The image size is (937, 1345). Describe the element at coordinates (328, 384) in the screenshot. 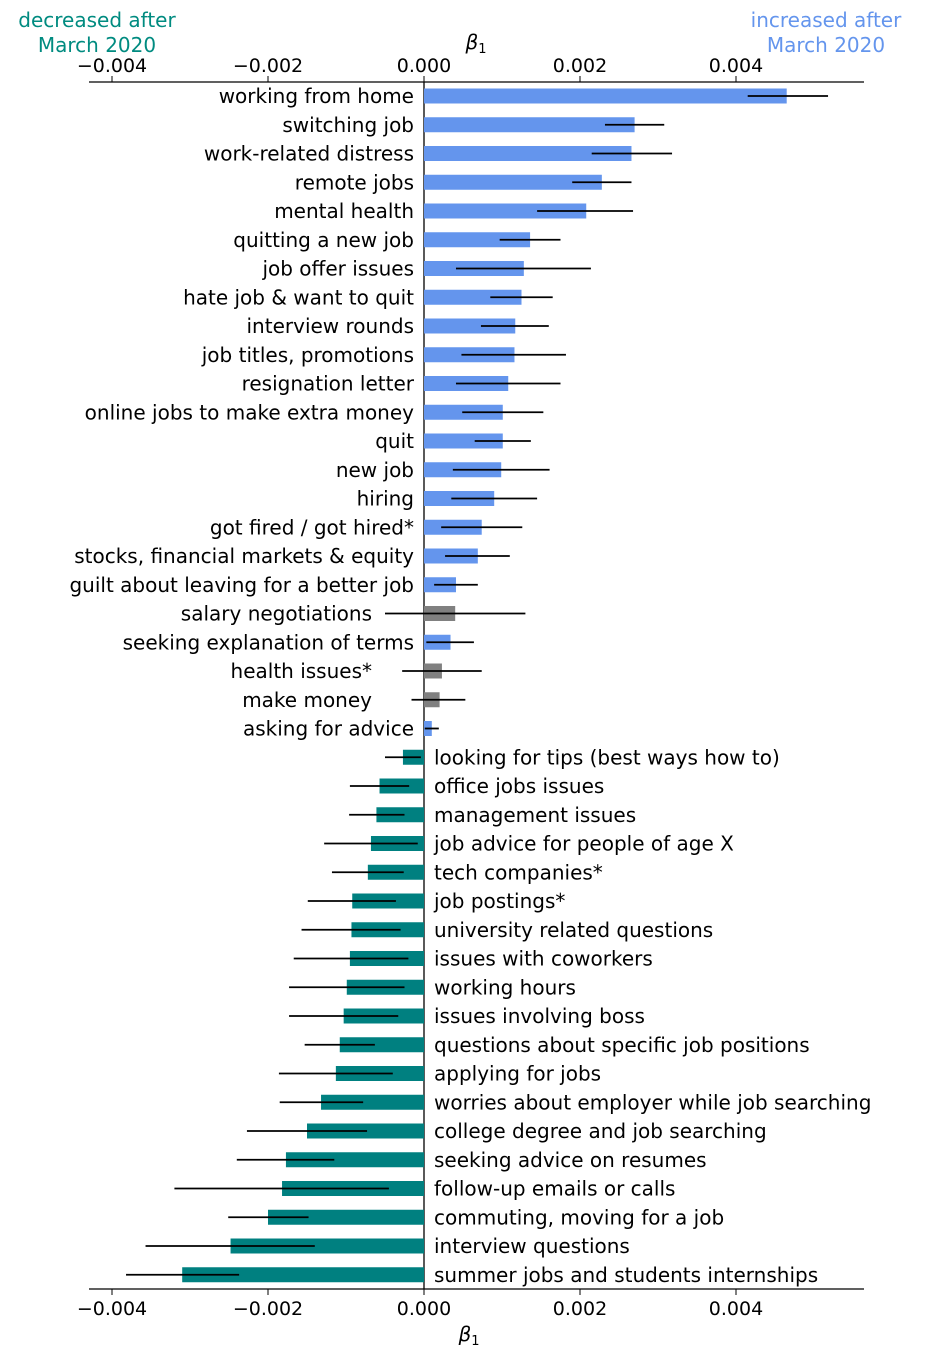

I see `category-label: resignation letter` at that location.